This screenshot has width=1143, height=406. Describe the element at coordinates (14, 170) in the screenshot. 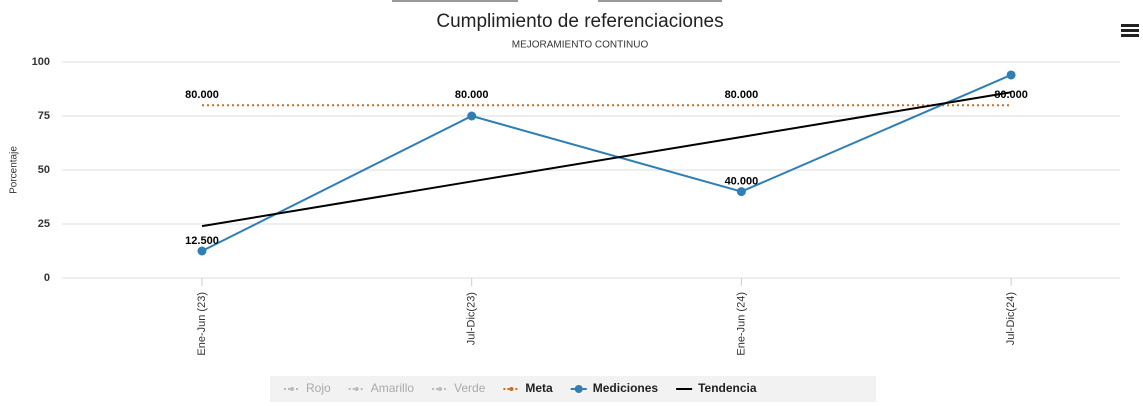

I see `y-axis-label: Porcentaje` at that location.